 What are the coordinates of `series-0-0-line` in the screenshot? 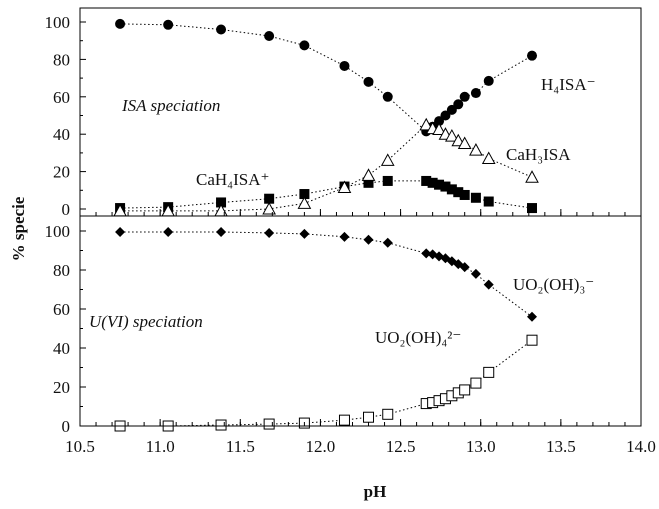 It's located at (326, 78).